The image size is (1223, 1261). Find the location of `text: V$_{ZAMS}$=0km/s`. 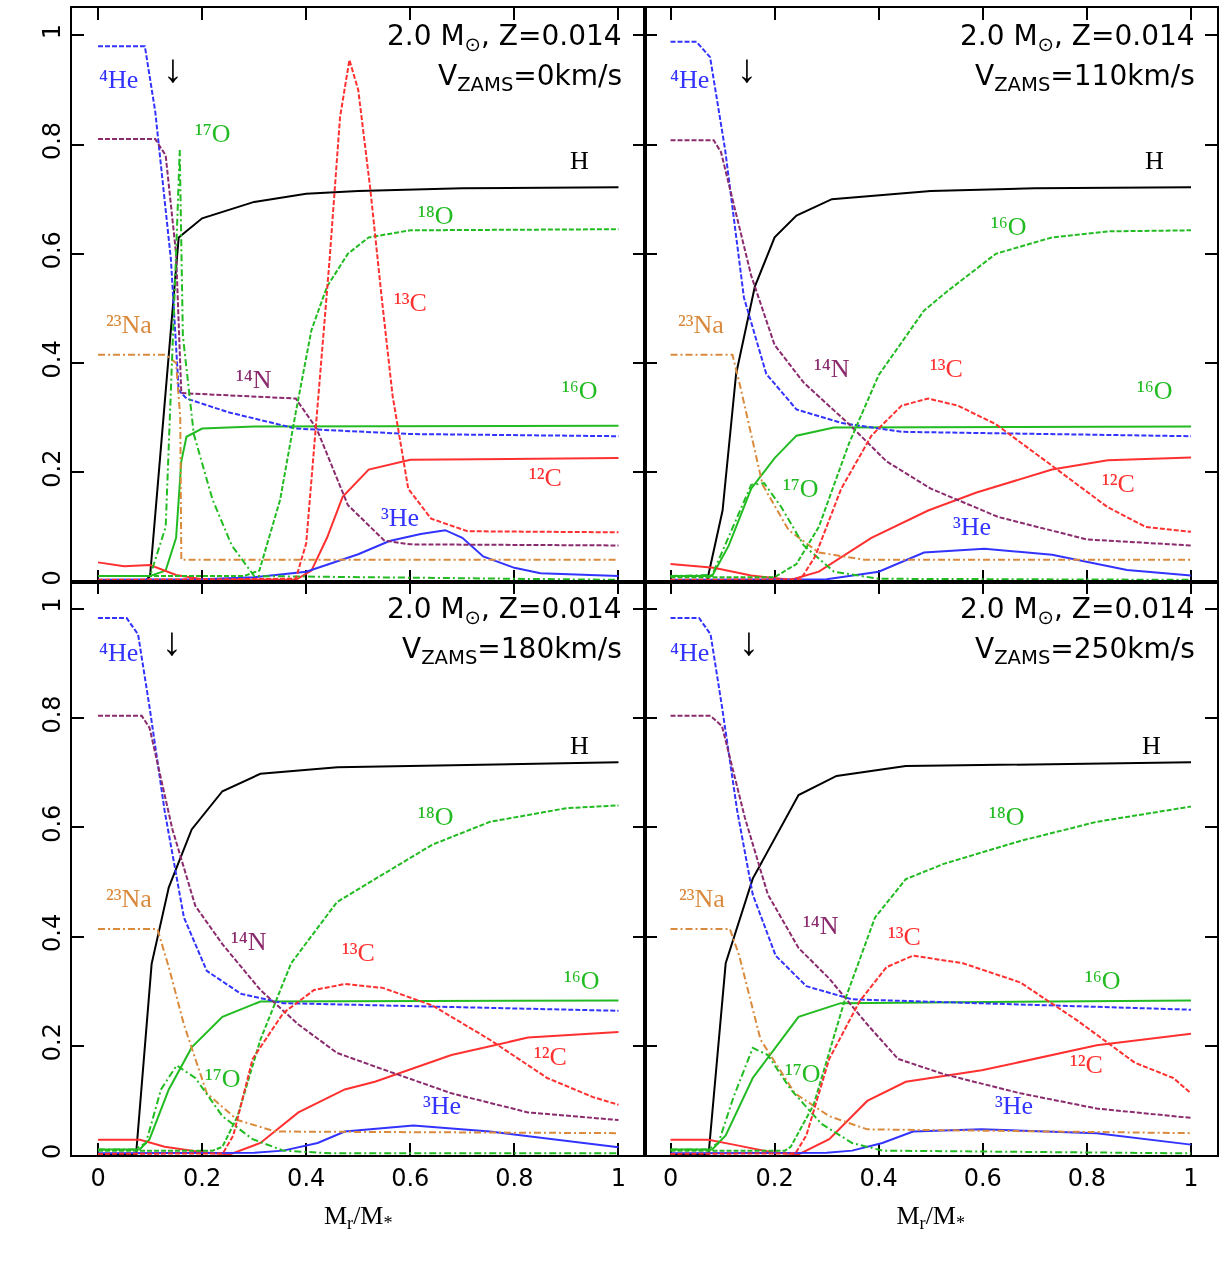

text: V$_{ZAMS}$=0km/s is located at coordinates (530, 77).